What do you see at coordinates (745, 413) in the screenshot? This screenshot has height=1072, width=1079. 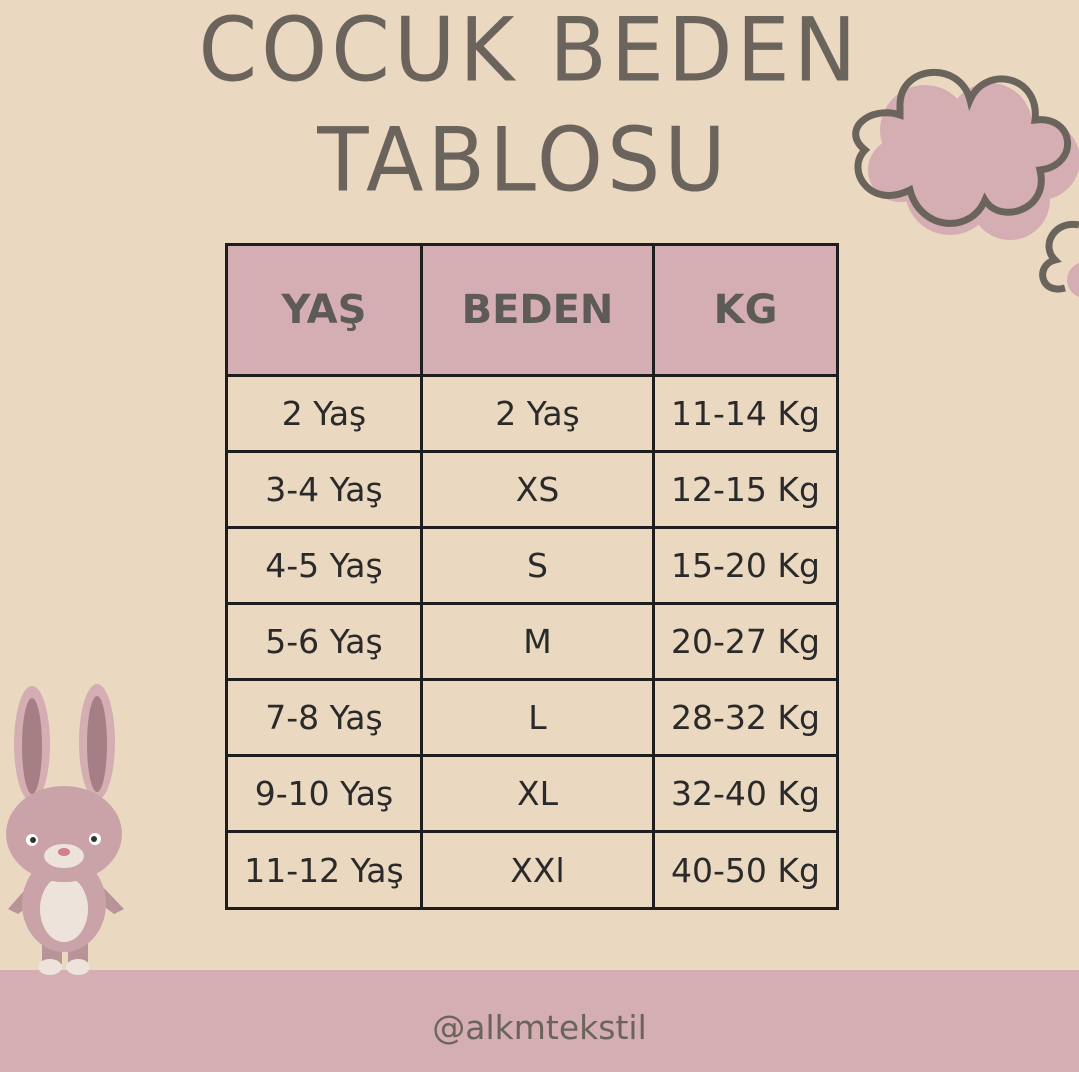 I see `cell-kg: 11-14 Kg` at bounding box center [745, 413].